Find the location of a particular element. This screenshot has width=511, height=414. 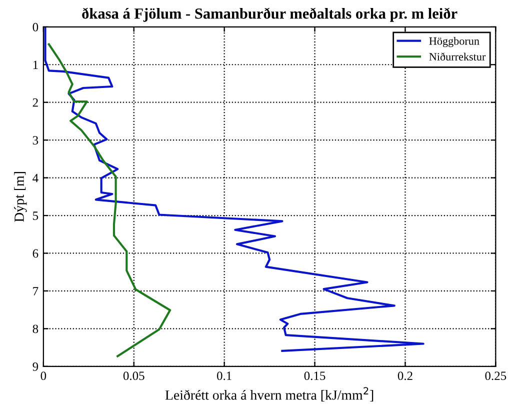

y-tick-label: 7 is located at coordinates (35, 291).